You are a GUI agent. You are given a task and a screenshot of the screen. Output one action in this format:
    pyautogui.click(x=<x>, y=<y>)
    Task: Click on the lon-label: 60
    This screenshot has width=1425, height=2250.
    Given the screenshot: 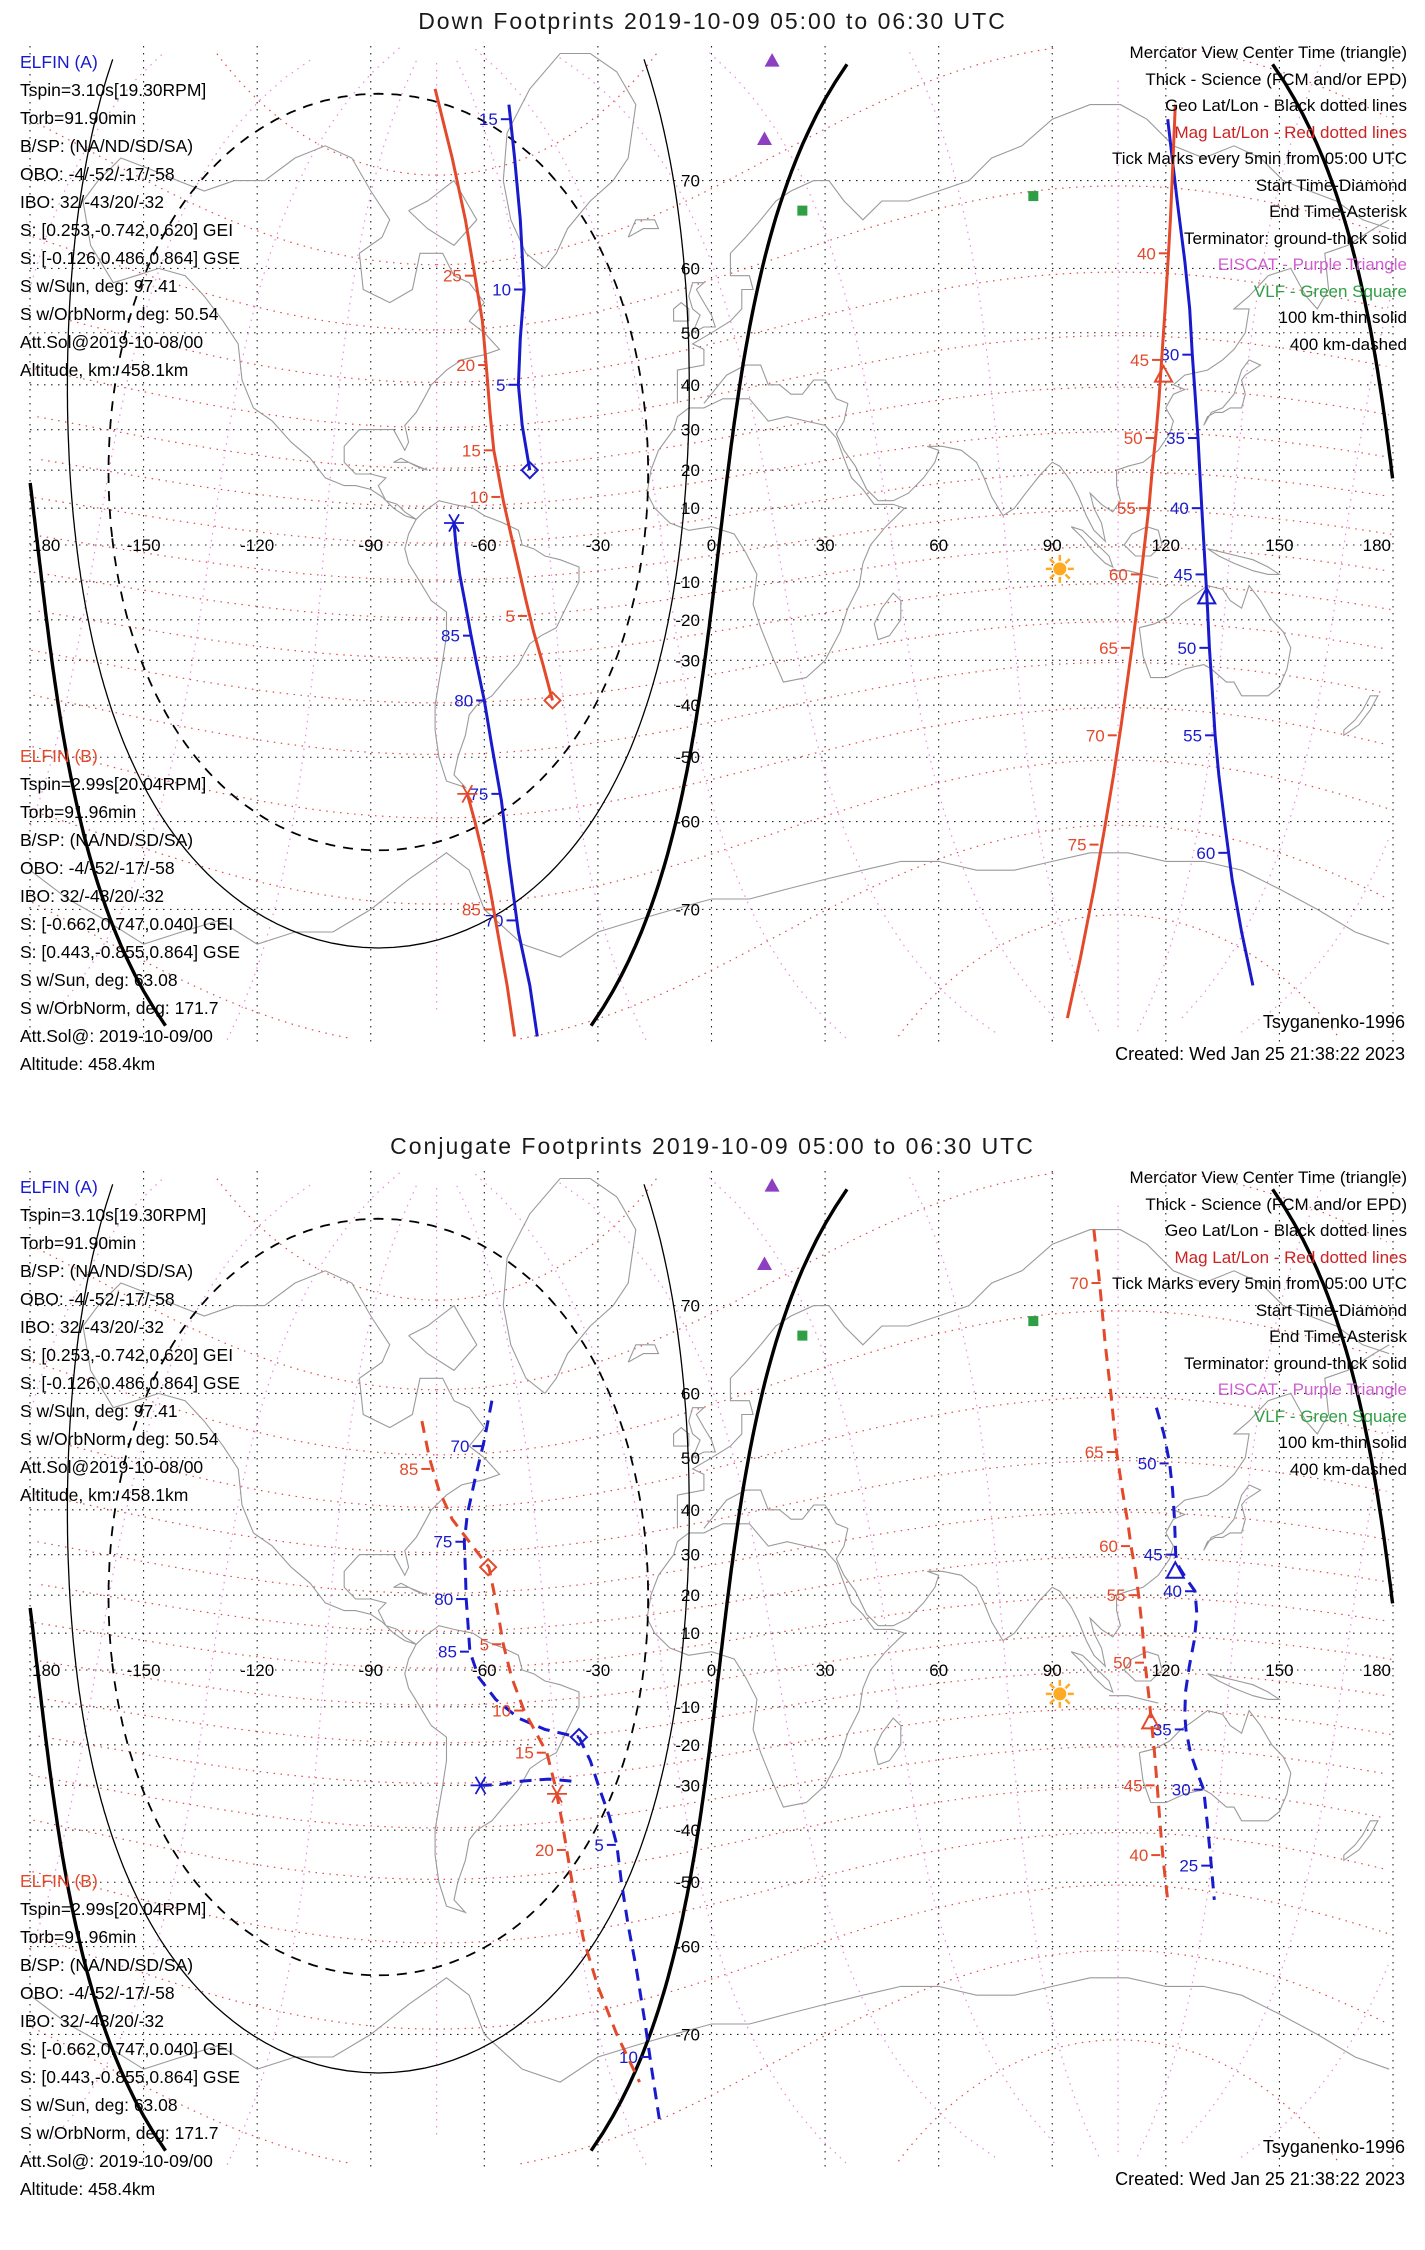 What is the action you would take?
    pyautogui.click(x=938, y=545)
    